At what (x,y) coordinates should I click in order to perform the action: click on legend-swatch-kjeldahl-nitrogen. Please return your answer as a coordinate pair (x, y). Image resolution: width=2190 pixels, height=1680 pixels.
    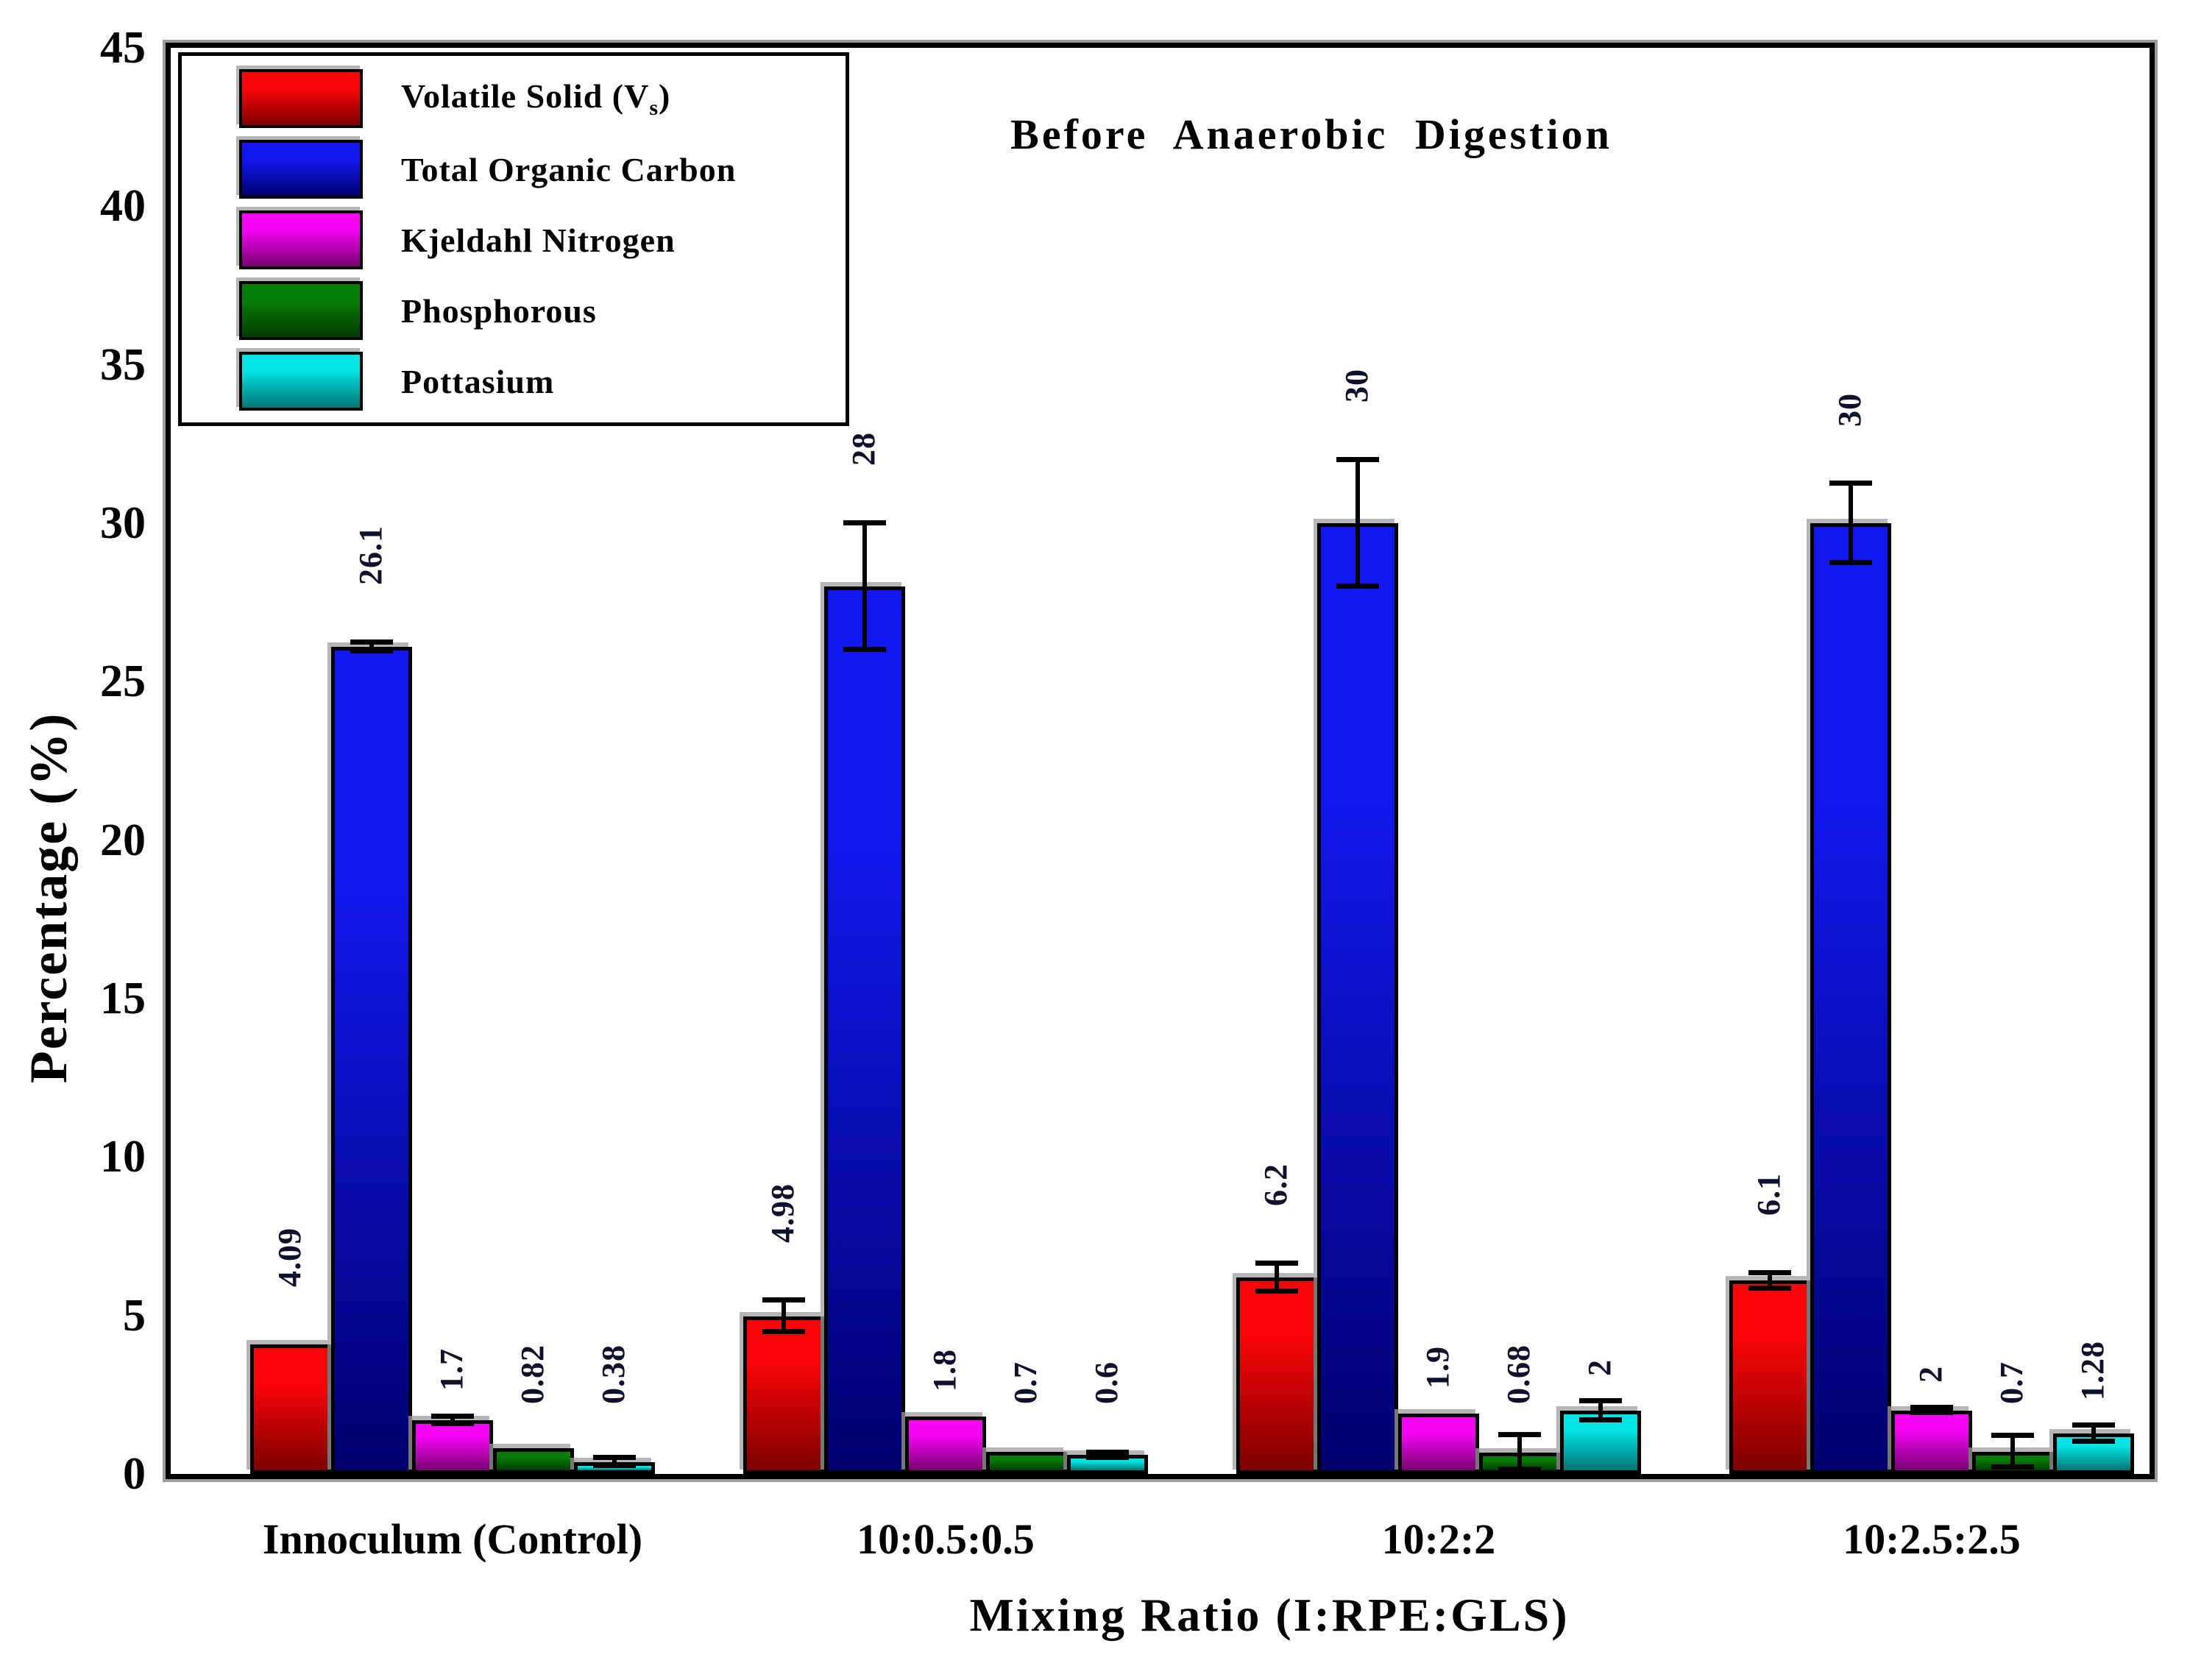
    Looking at the image, I should click on (301, 239).